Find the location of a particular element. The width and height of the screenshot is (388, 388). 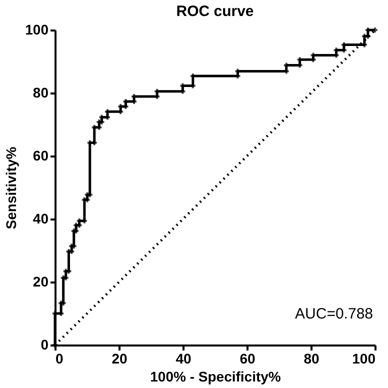

x-tick-label: 80 is located at coordinates (312, 358).